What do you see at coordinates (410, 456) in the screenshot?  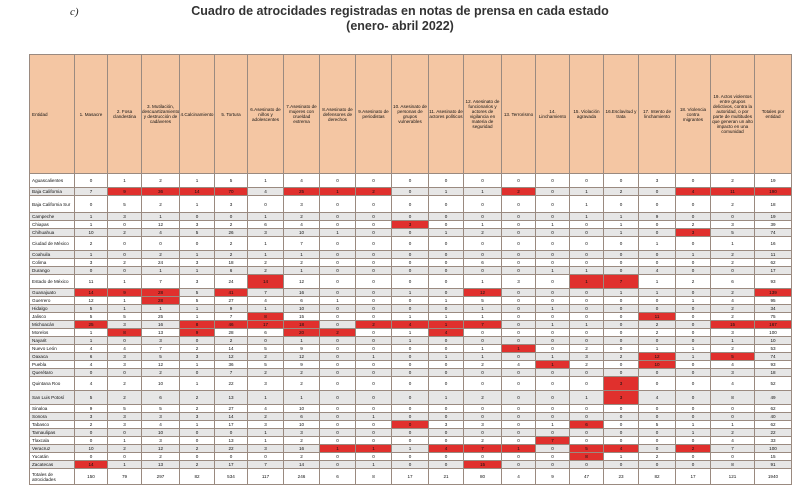 I see `table-row: Yucatán 0 0 2 0 0 0 2 0 0 0 0 0 0 0 8 1 2 0 0 15` at bounding box center [410, 456].